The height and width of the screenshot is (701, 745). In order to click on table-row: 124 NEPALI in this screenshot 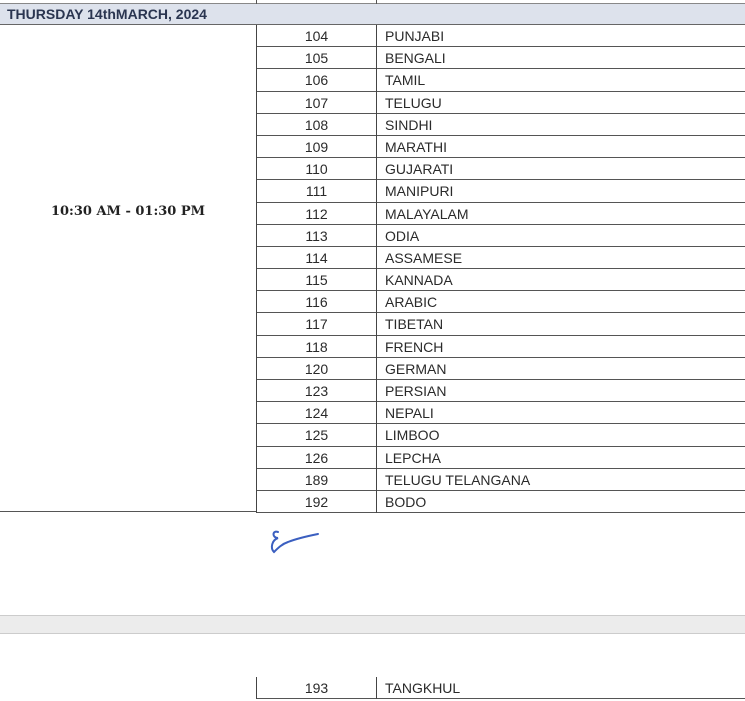, I will do `click(501, 413)`.